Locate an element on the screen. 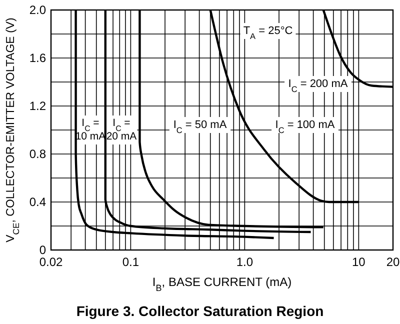 The height and width of the screenshot is (324, 400). y-tick-label: 2.0 is located at coordinates (37, 10).